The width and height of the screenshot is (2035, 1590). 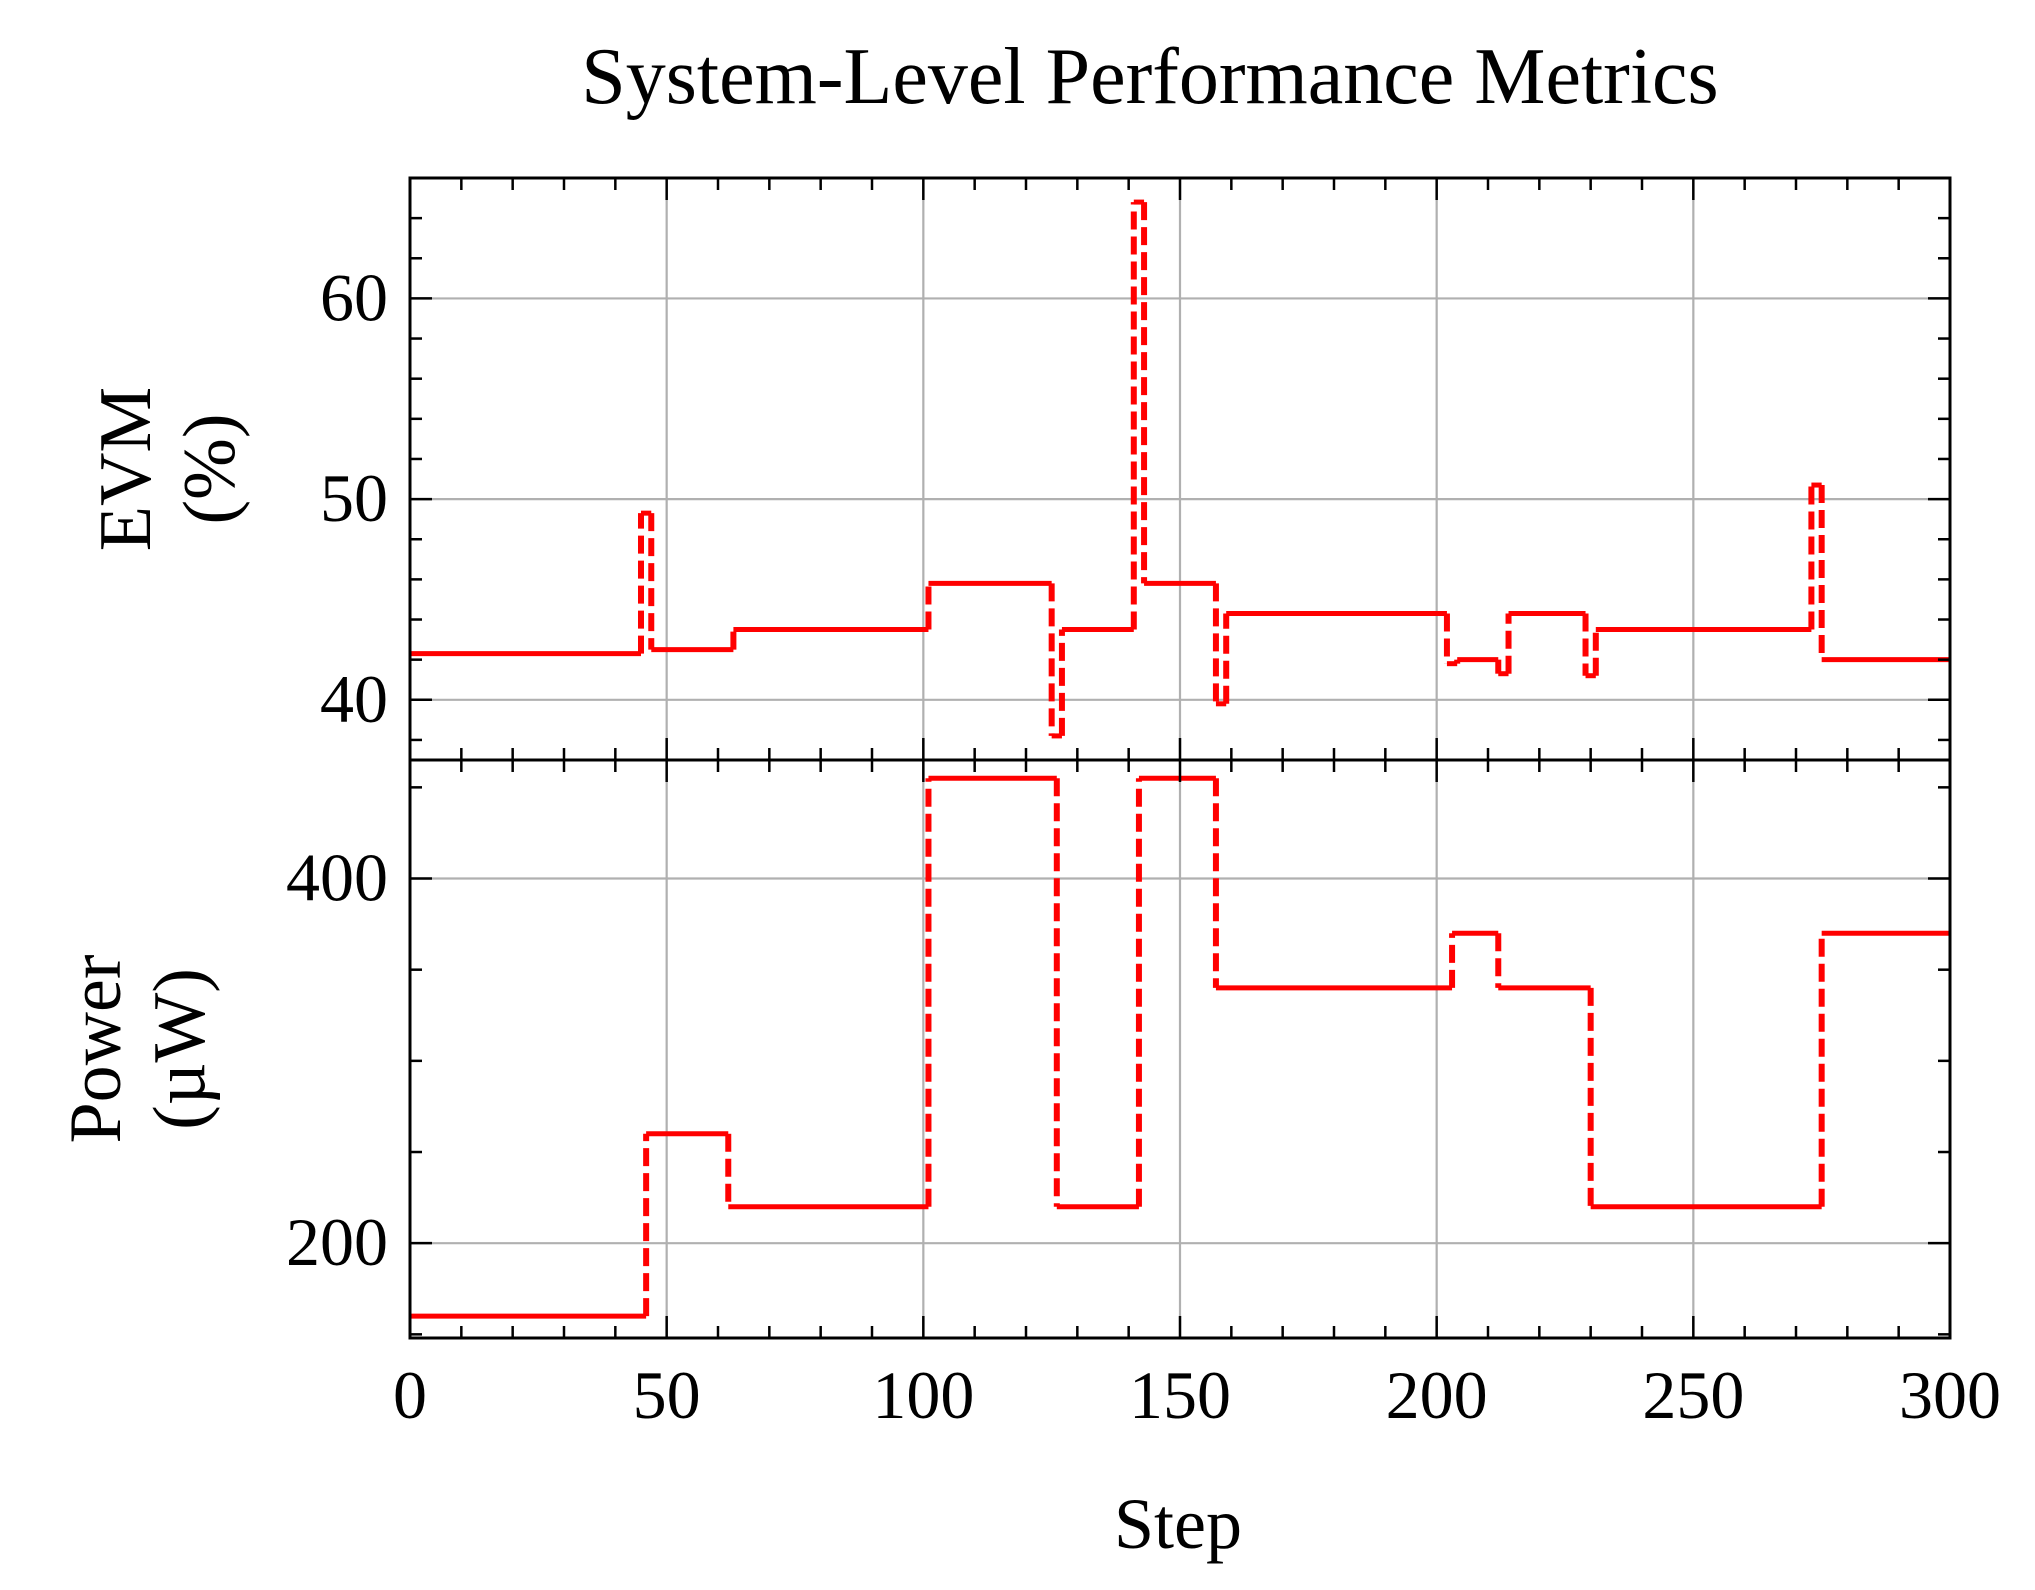 What do you see at coordinates (337, 878) in the screenshot?
I see `y-tick-label: 400` at bounding box center [337, 878].